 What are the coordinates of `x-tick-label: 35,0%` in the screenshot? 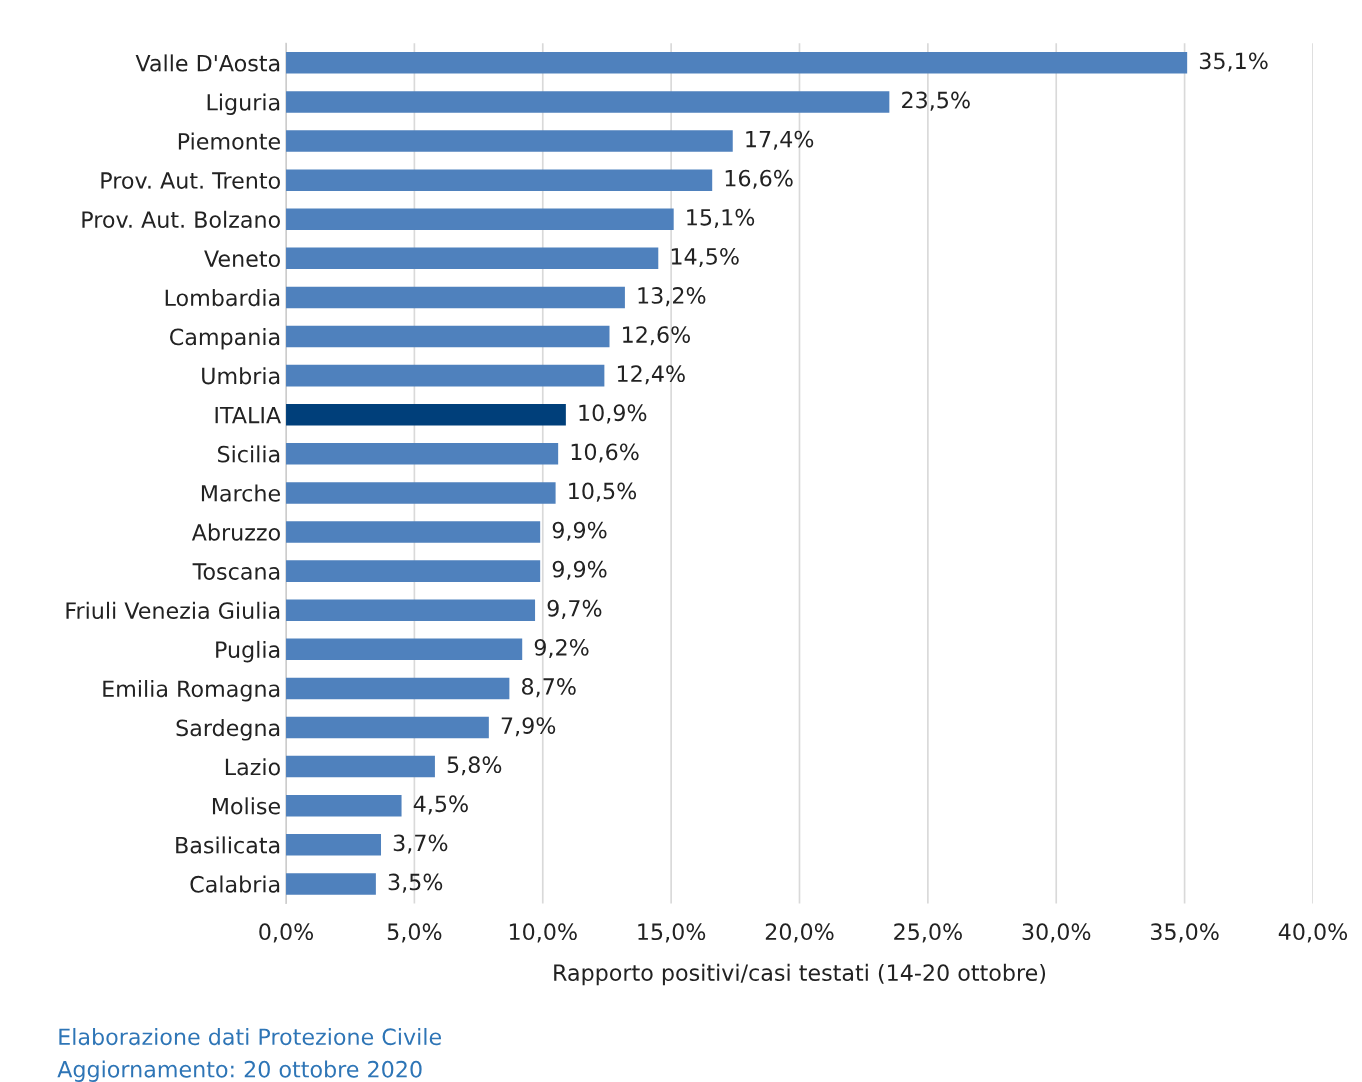 It's located at (1185, 933).